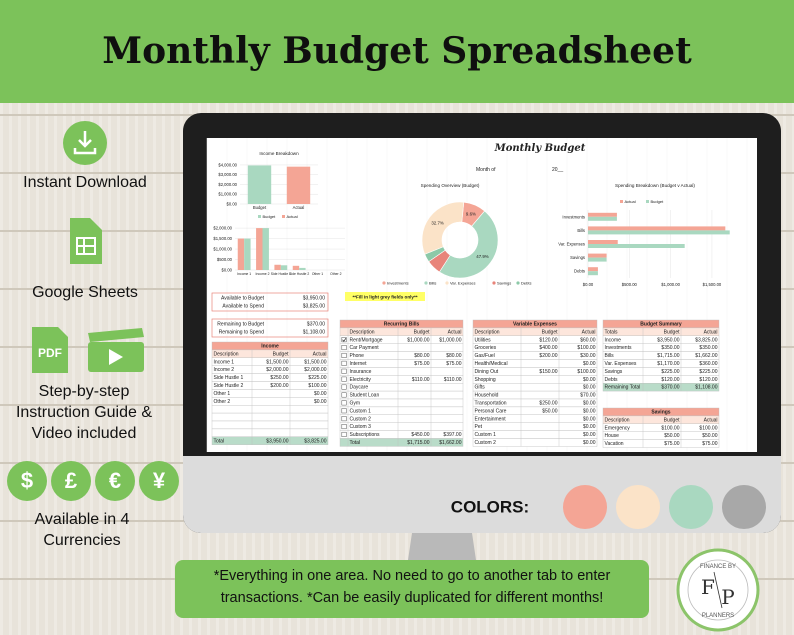 The width and height of the screenshot is (794, 635). Describe the element at coordinates (621, 364) in the screenshot. I see `table-cell: Var. Expenses` at that location.